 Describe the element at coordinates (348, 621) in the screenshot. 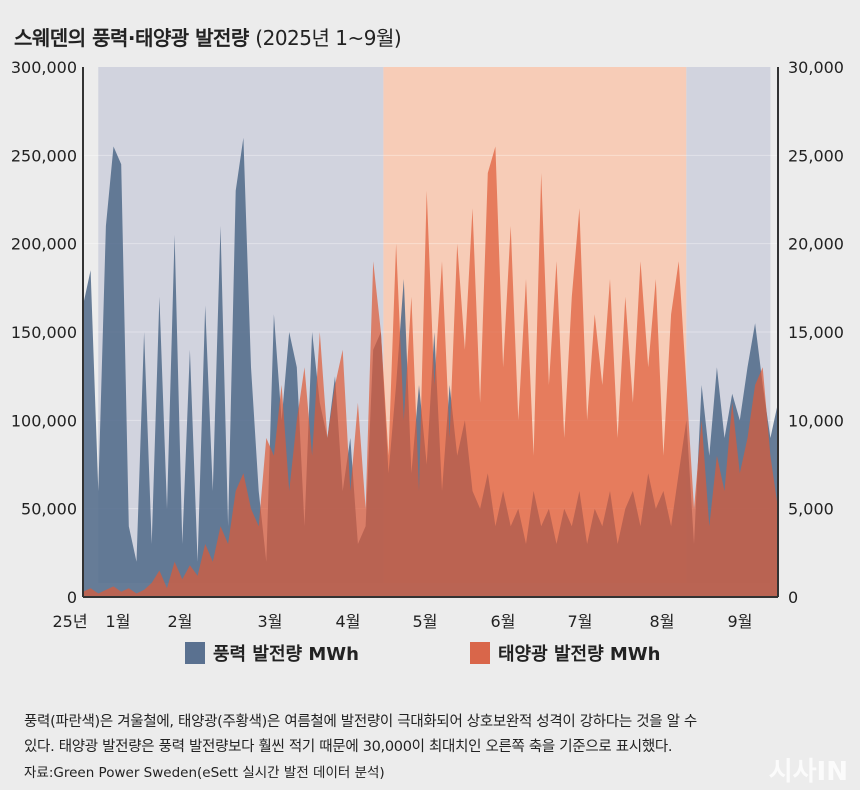

I see `x-tick-label: 4월` at that location.